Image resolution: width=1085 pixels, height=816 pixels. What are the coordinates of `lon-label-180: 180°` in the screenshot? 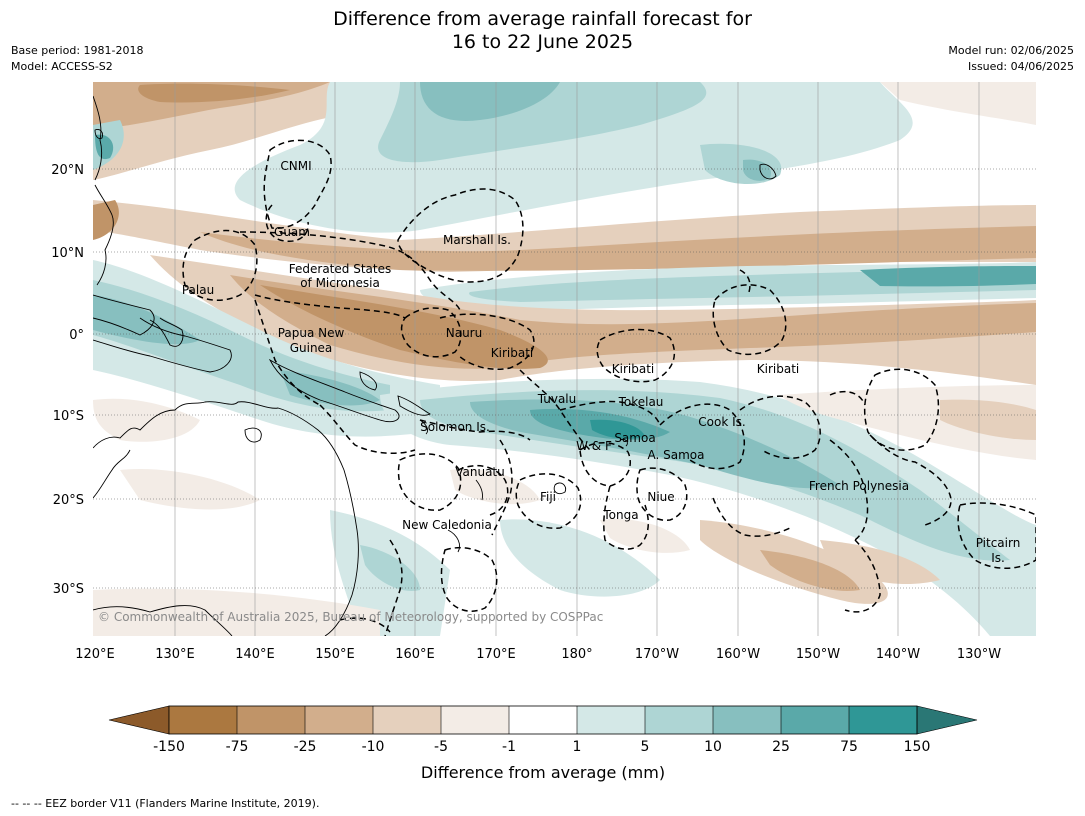 It's located at (576, 654).